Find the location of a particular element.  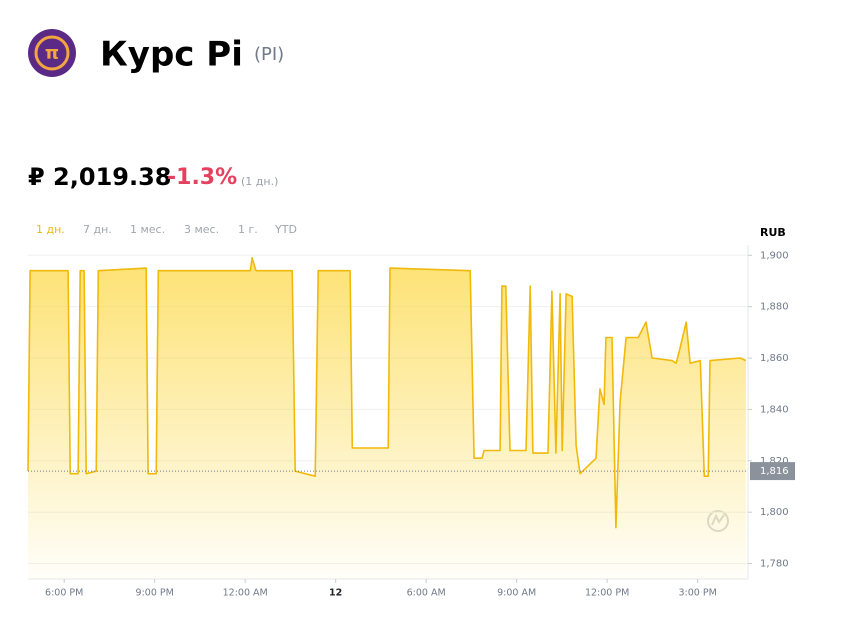

y-unit: RUB is located at coordinates (773, 232).